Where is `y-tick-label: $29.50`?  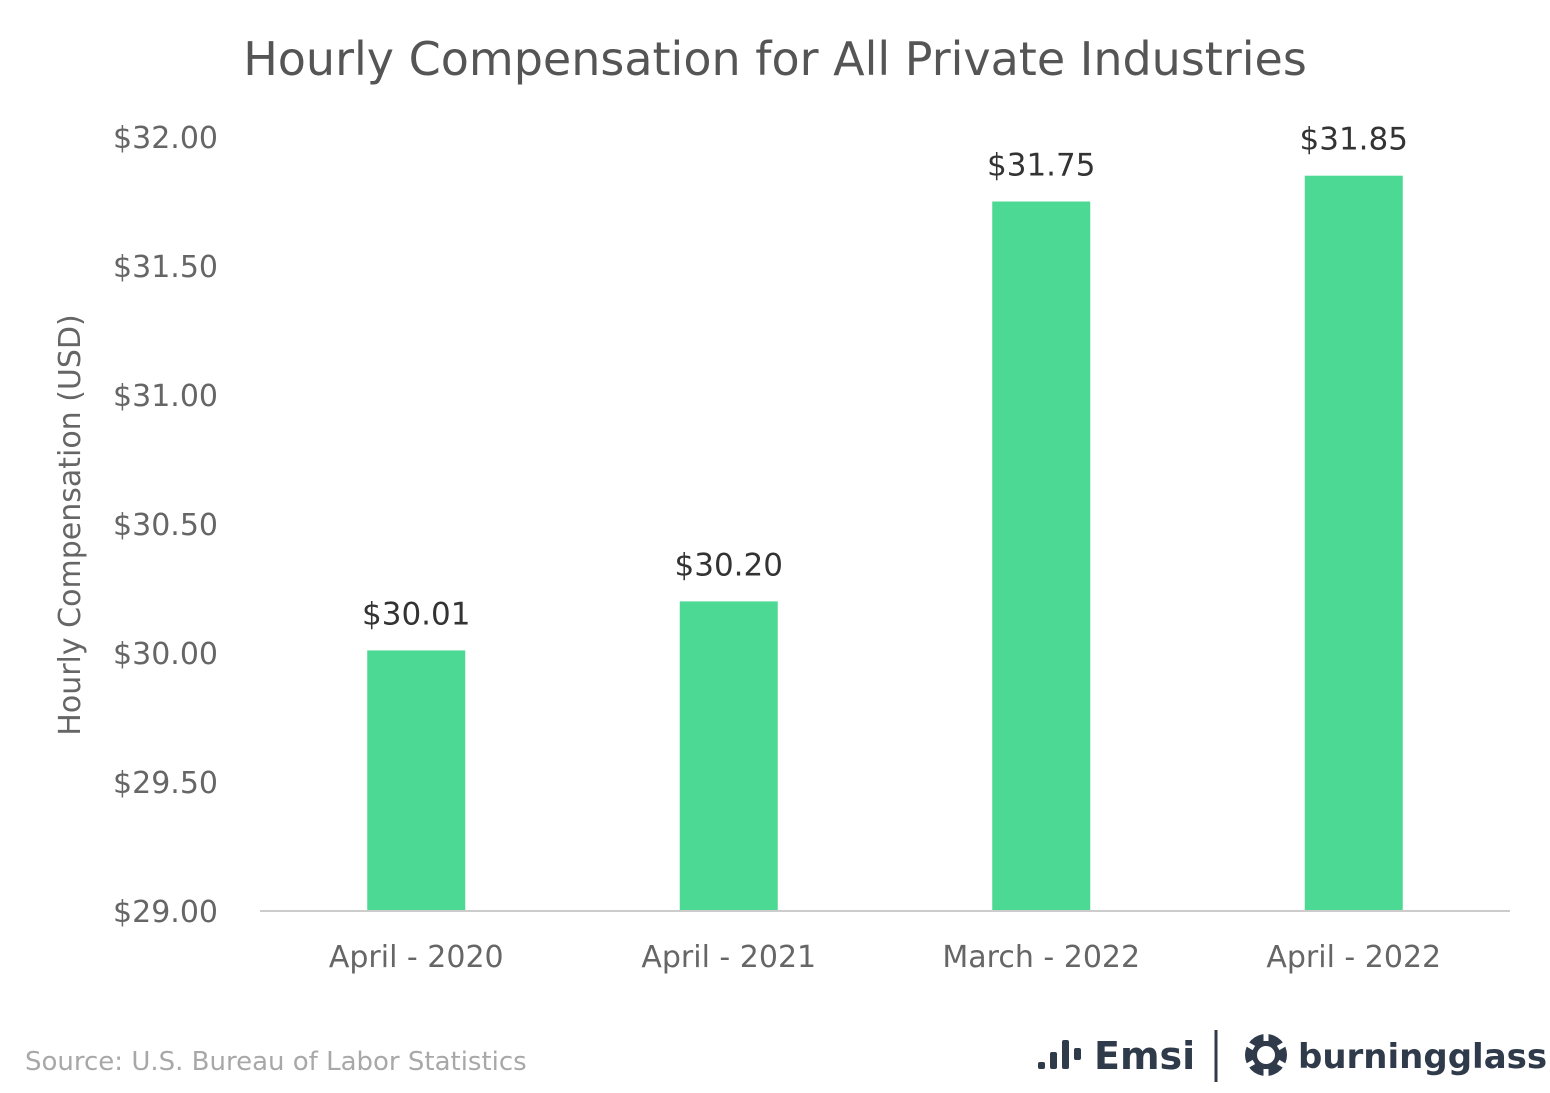
y-tick-label: $29.50 is located at coordinates (165, 783).